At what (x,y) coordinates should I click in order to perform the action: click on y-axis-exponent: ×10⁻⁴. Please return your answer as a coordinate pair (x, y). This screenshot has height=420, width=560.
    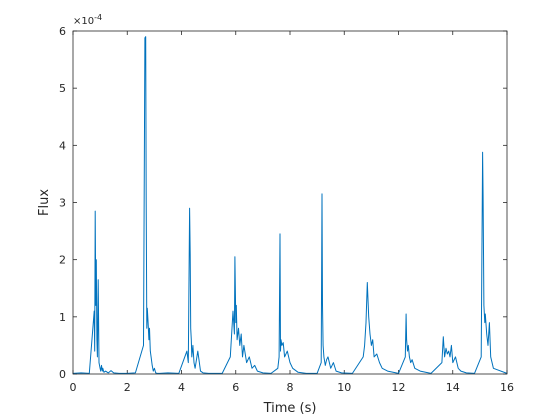
    Looking at the image, I should click on (87, 20).